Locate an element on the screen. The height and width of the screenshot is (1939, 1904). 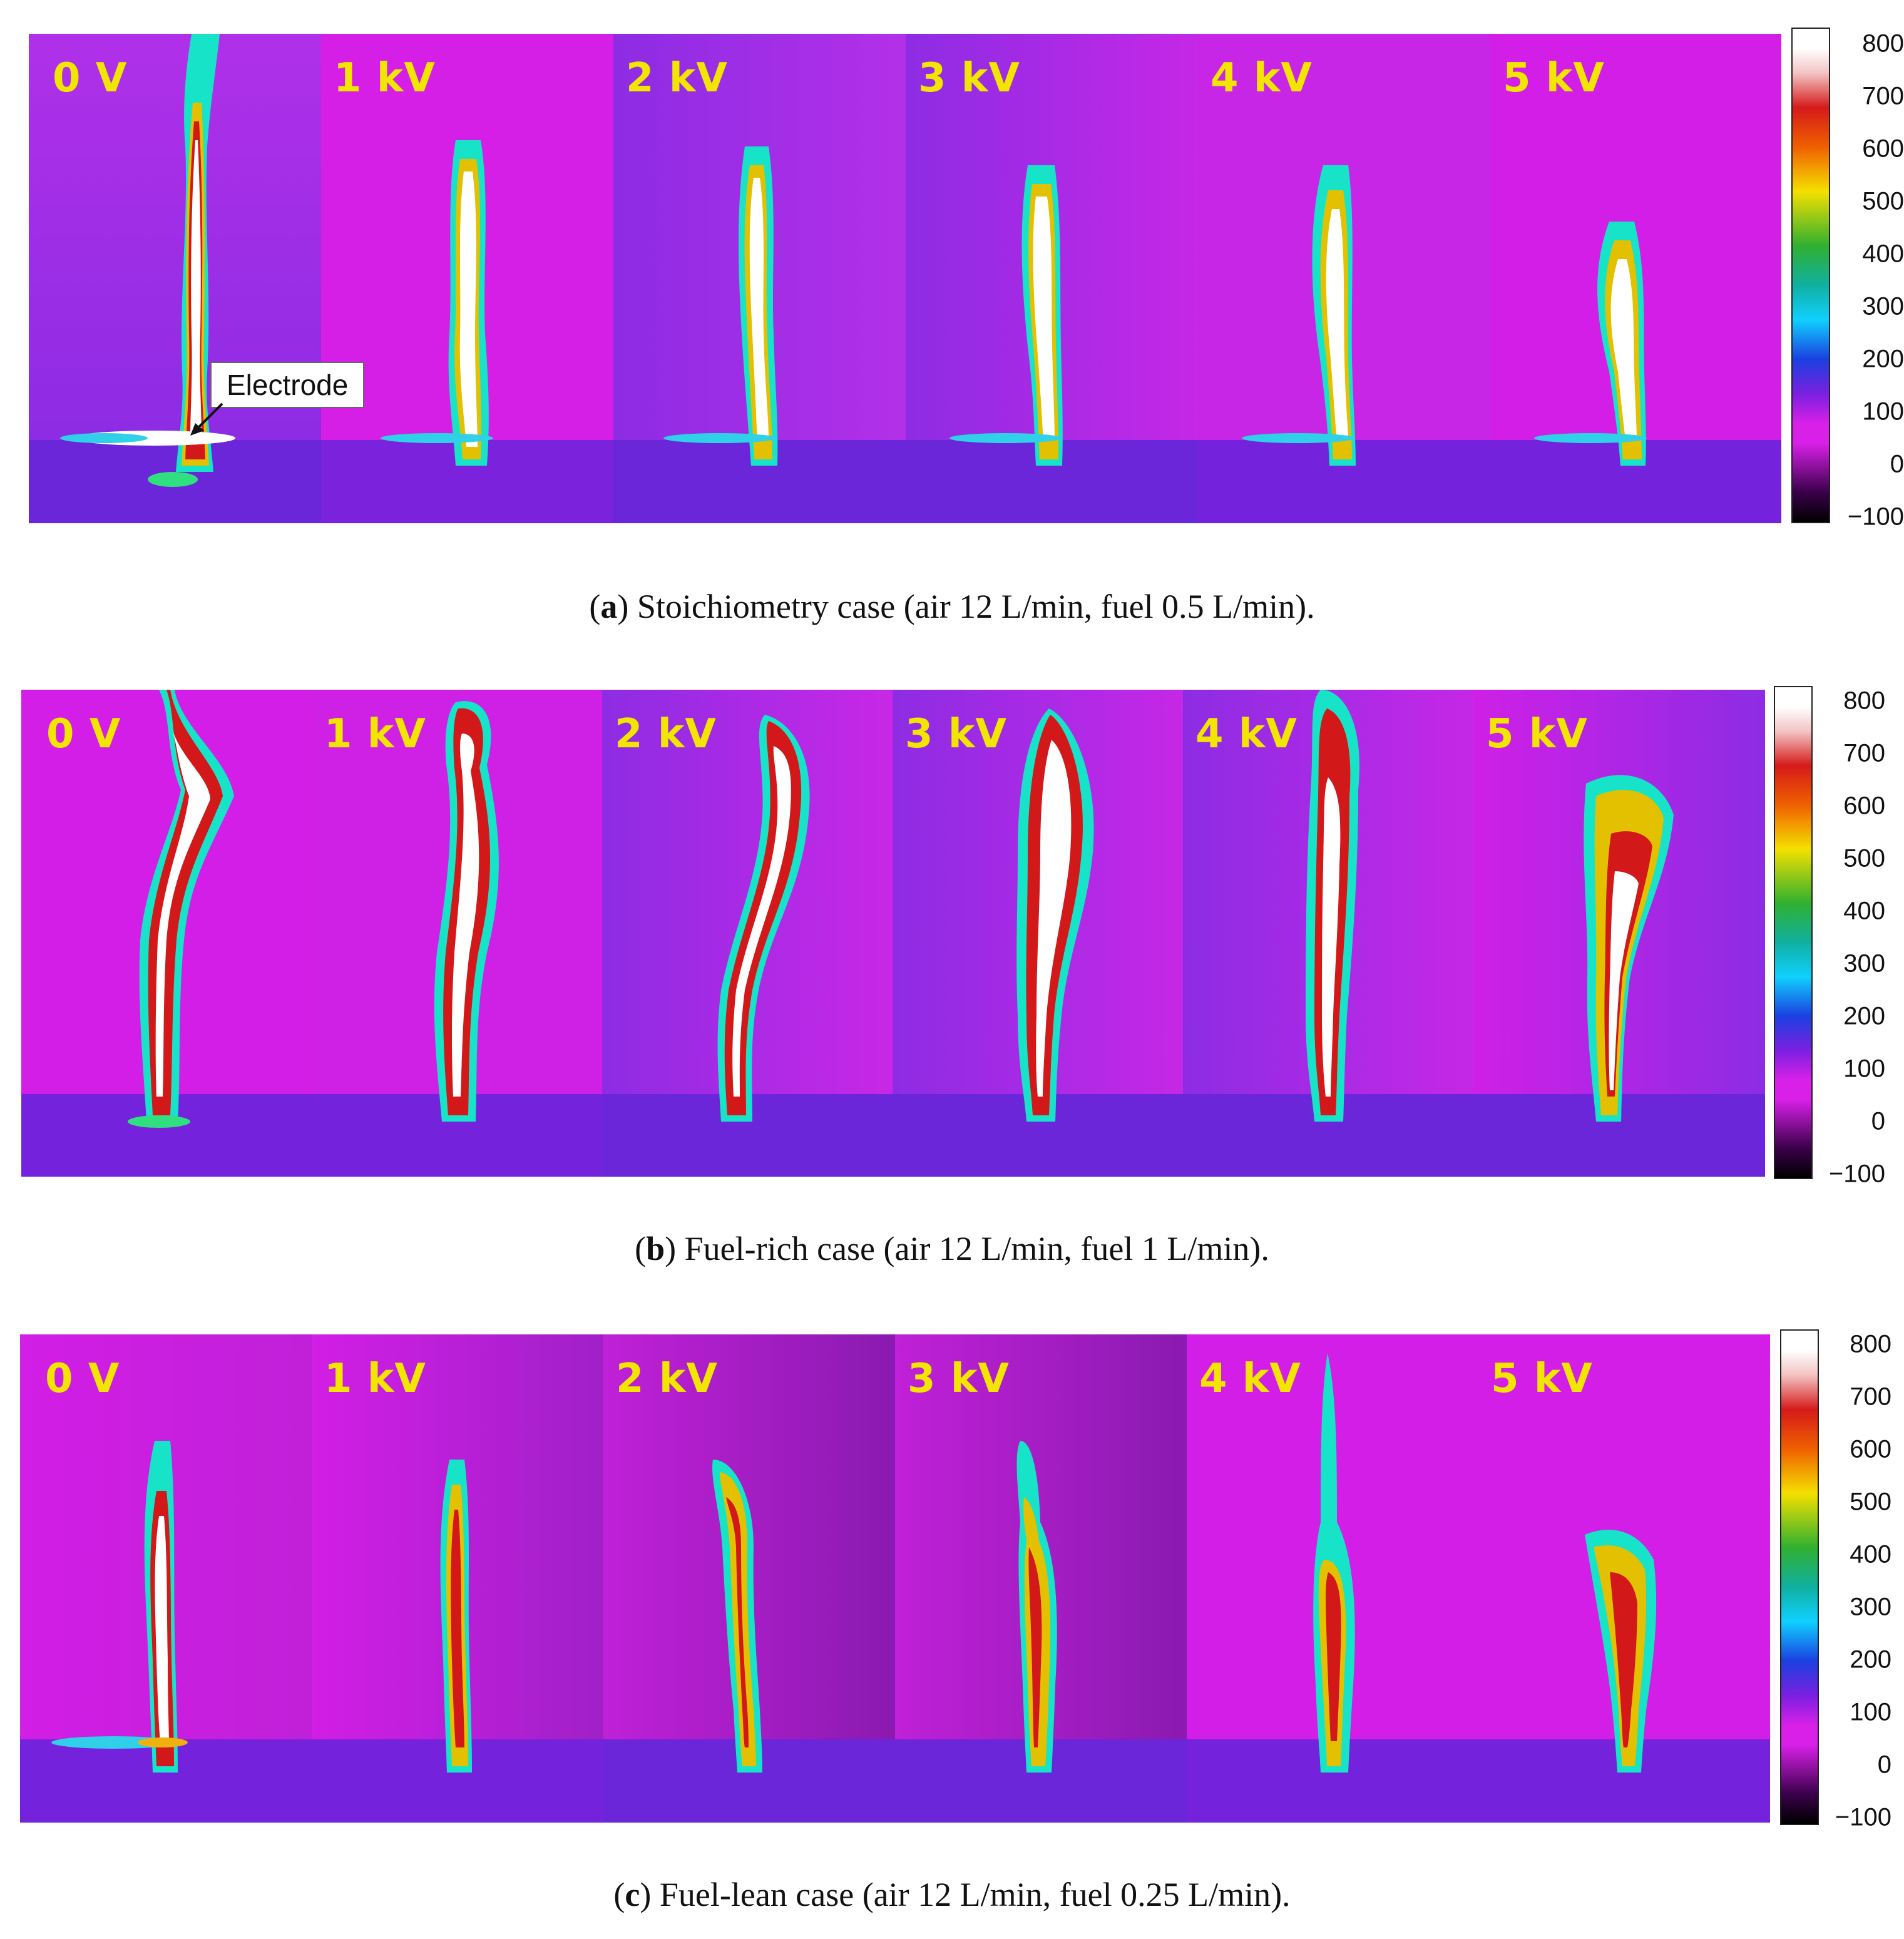
frame-c-0: 0 V is located at coordinates (166, 1578).